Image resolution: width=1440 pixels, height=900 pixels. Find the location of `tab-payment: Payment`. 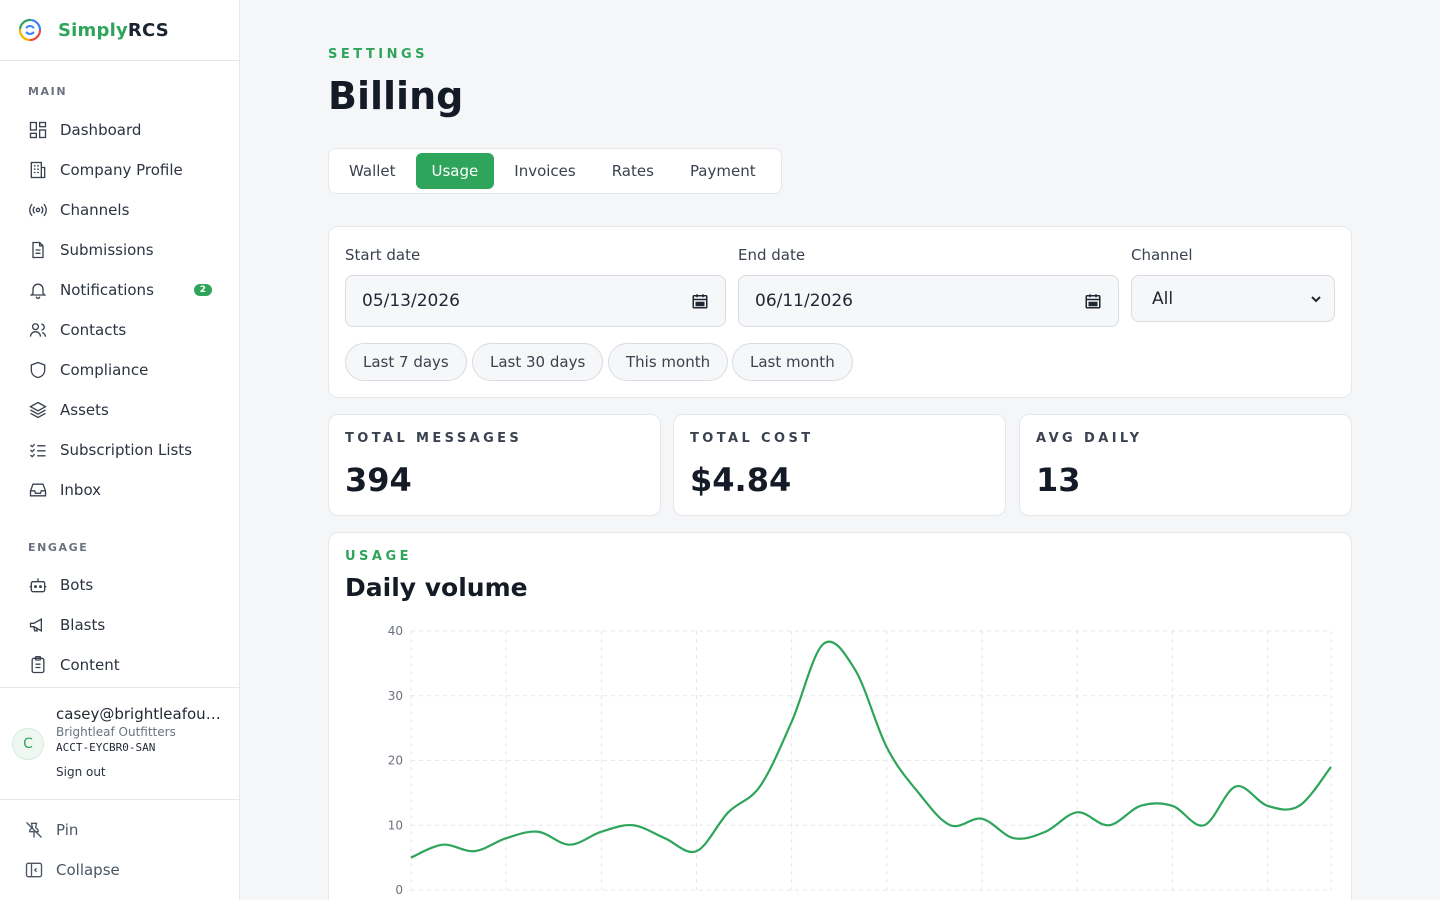

tab-payment: Payment is located at coordinates (722, 171).